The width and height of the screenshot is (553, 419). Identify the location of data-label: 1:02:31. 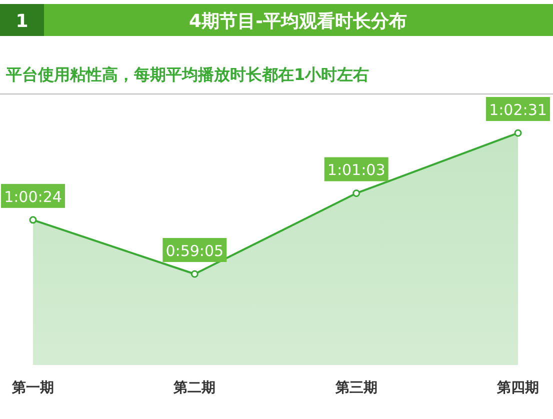
(518, 110).